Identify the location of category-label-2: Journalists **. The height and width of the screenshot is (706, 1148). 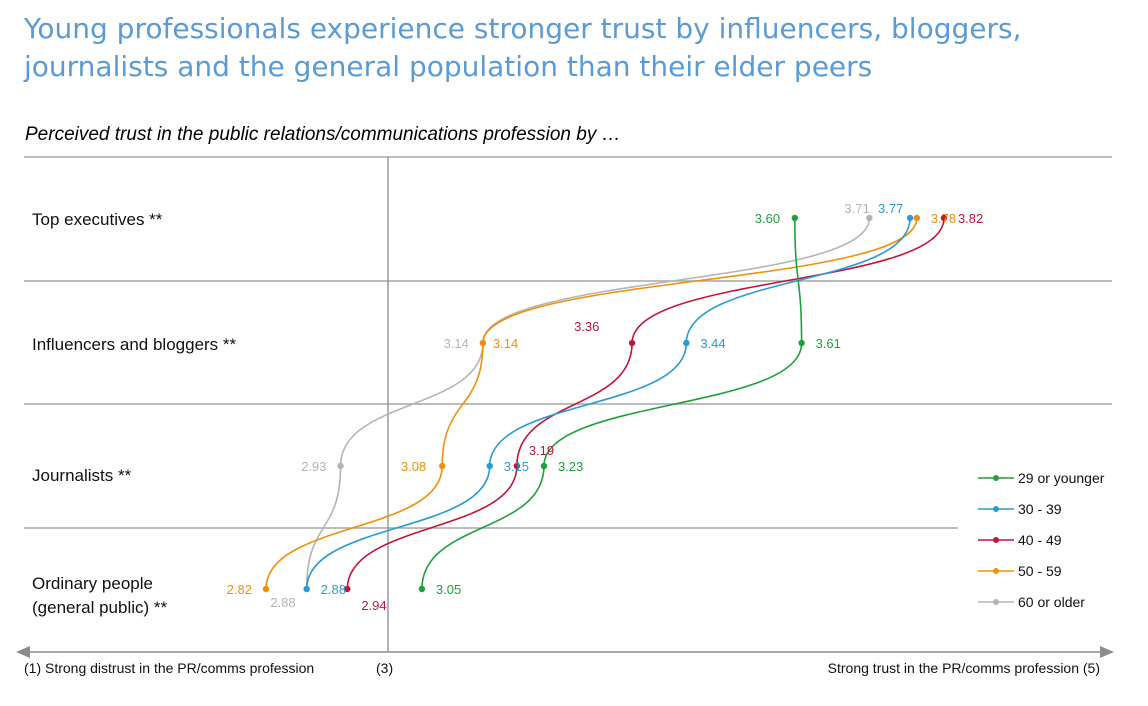
(82, 475).